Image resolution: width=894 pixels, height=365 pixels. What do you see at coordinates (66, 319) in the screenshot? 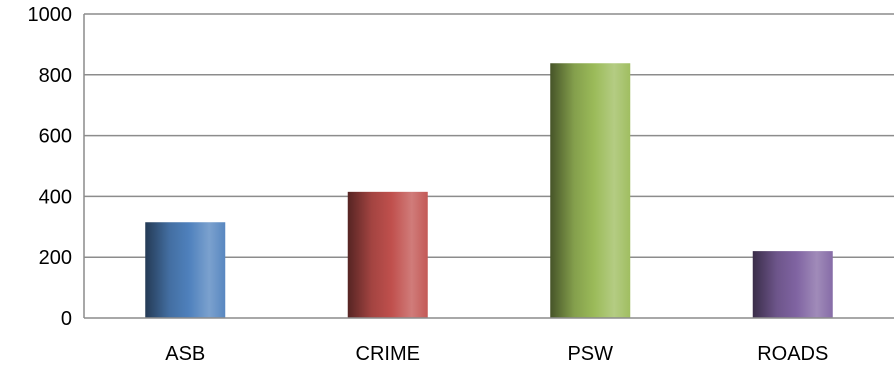
I see `y-tick-label: 0` at bounding box center [66, 319].